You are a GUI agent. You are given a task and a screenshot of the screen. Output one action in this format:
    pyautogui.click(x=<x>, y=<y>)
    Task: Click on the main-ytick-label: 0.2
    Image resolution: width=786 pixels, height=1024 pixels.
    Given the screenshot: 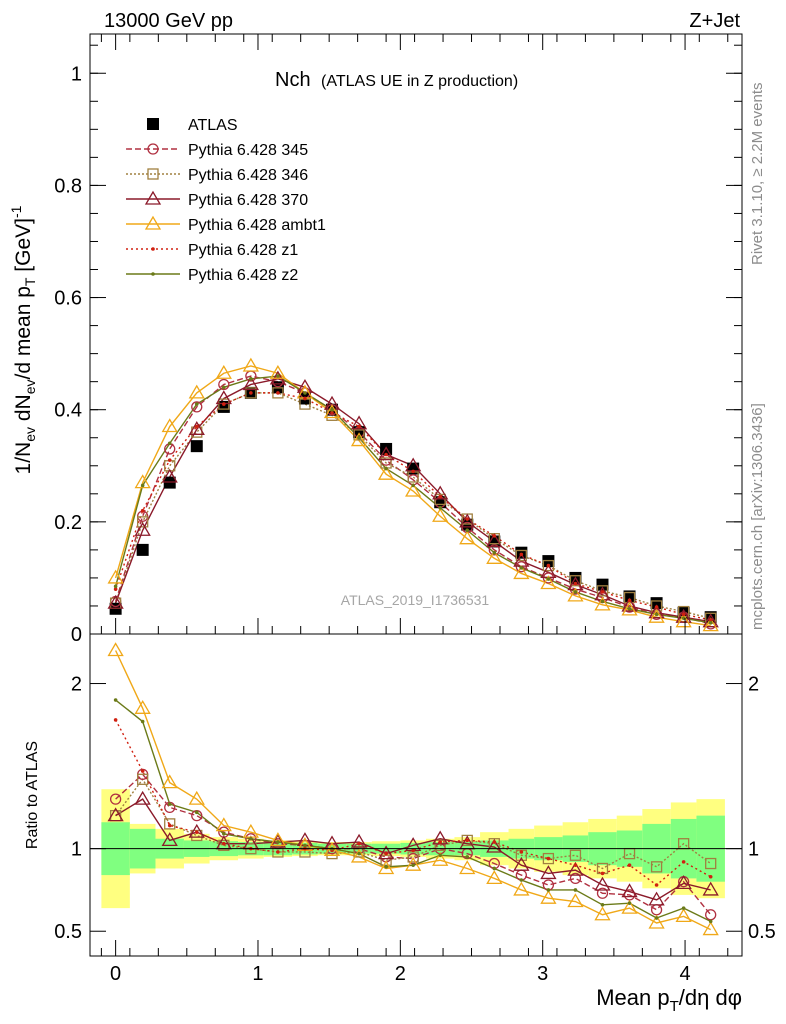 What is the action you would take?
    pyautogui.click(x=68, y=523)
    